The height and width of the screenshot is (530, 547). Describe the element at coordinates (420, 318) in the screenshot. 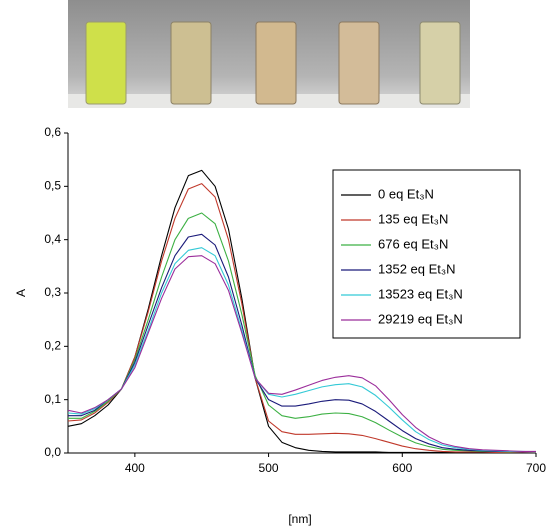

I see `legend-label: 29219 eq Et₃N` at that location.